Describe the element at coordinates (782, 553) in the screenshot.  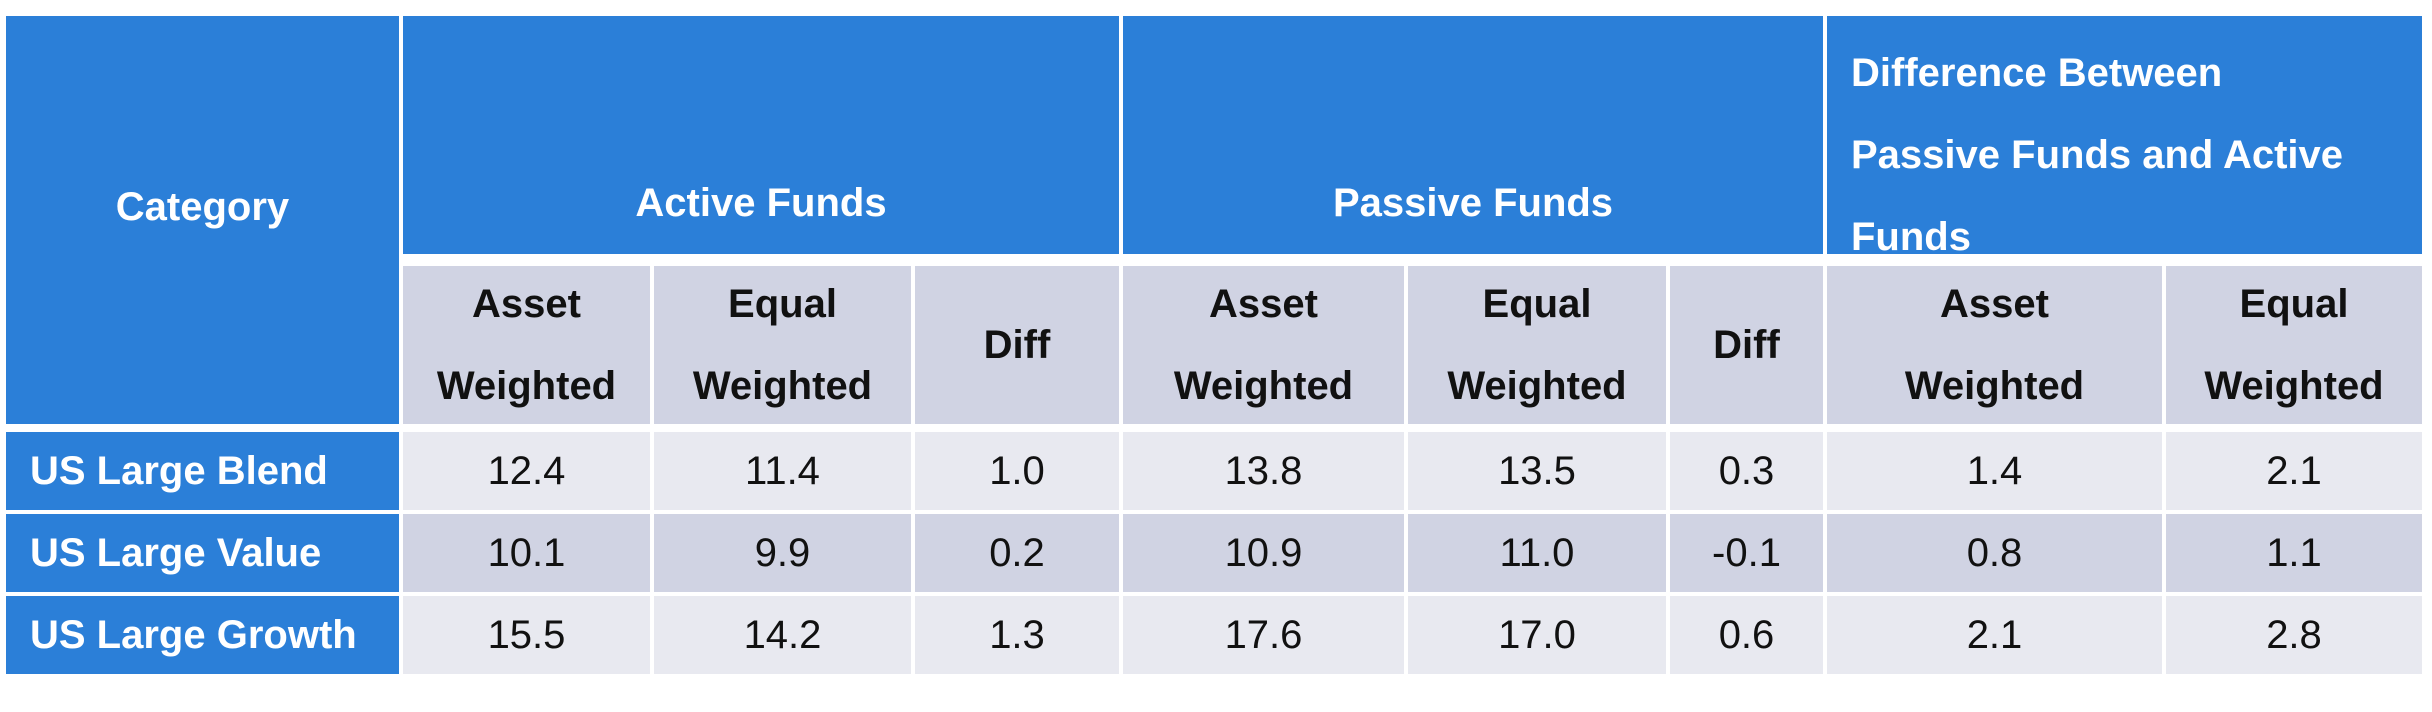
I see `value-cell: 9.9` at that location.